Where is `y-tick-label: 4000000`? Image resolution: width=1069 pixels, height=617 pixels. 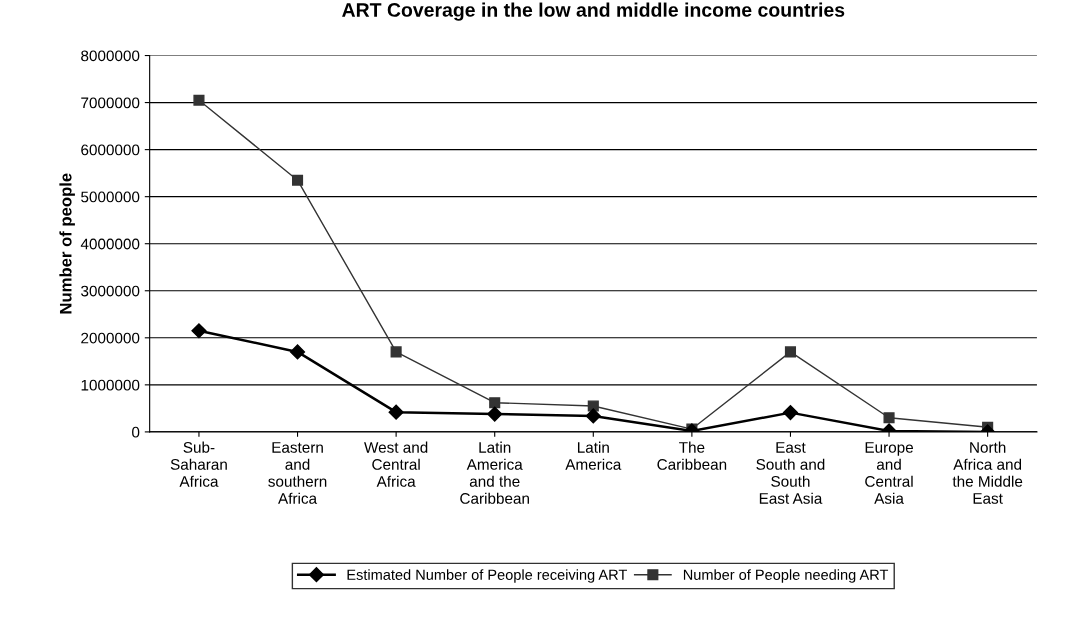
y-tick-label: 4000000 is located at coordinates (110, 244).